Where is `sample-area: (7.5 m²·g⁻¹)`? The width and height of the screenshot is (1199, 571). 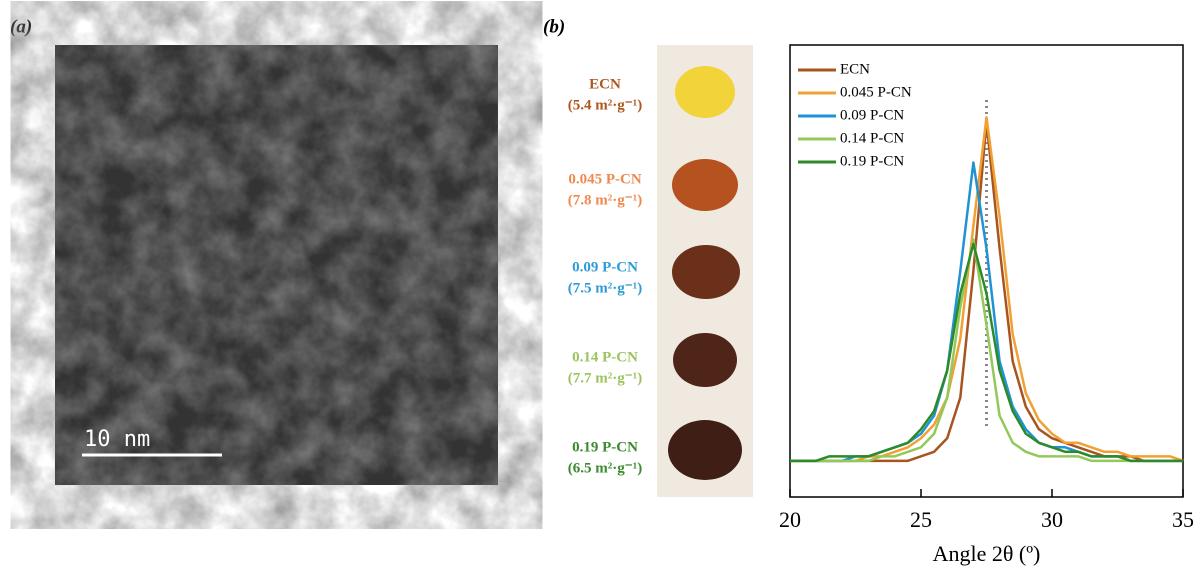
sample-area: (7.5 m²·g⁻¹) is located at coordinates (605, 288).